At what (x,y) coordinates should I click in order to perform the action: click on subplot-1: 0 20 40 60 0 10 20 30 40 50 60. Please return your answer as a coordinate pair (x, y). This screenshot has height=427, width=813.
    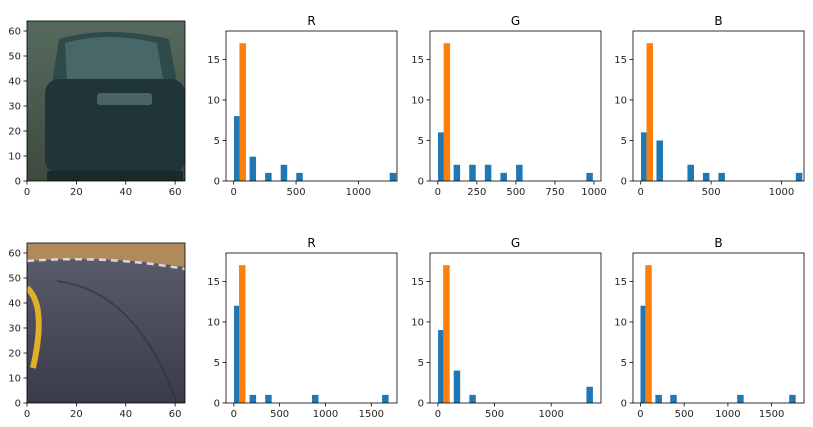
    Looking at the image, I should click on (97, 109).